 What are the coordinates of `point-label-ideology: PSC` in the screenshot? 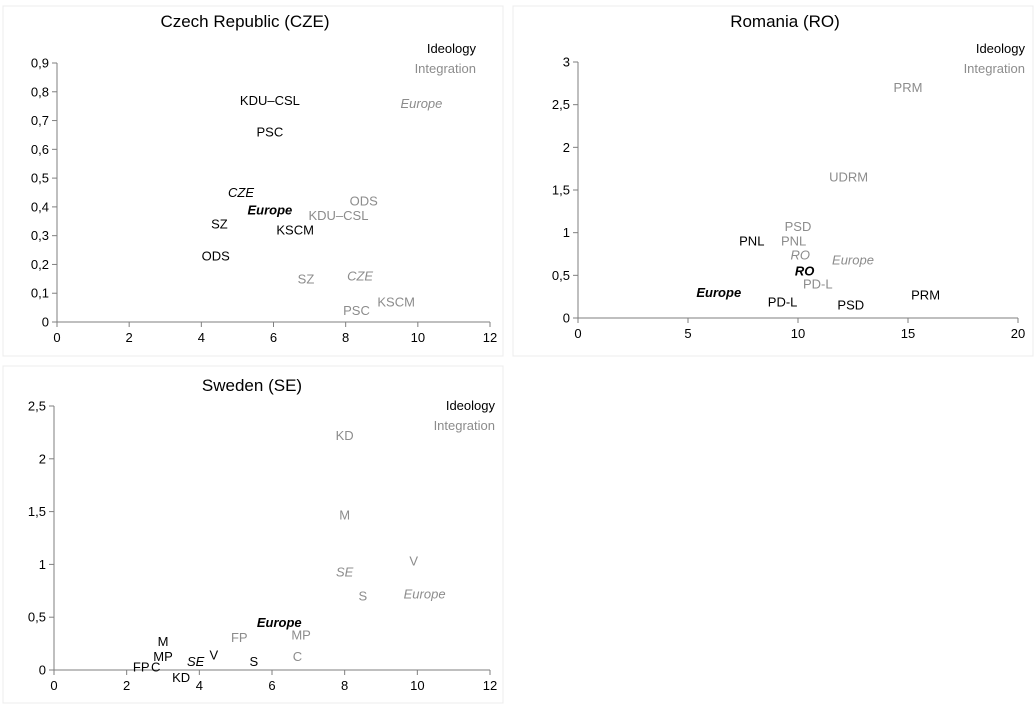 It's located at (270, 132).